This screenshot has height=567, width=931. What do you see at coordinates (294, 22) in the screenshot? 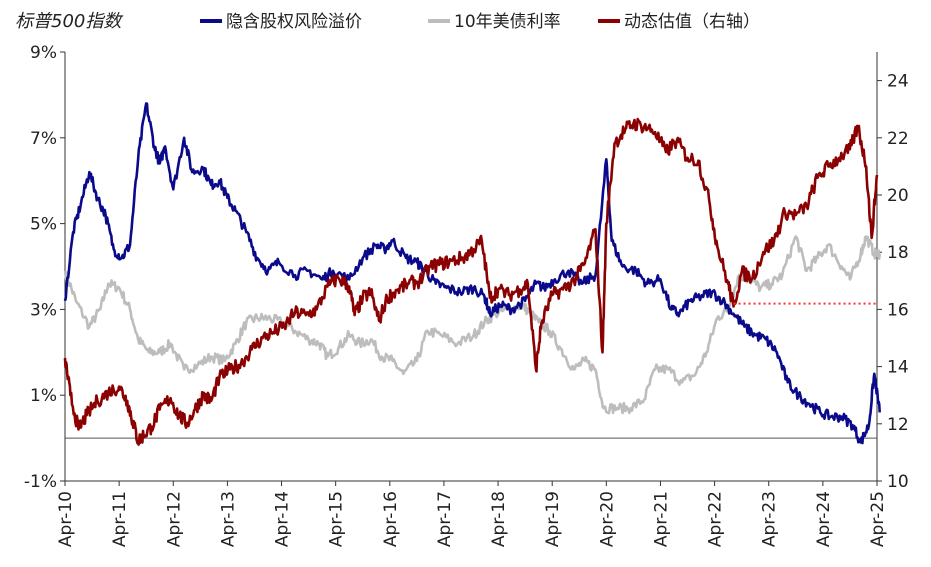
I see `legend-label-0: 隐含股权风险溢价` at bounding box center [294, 22].